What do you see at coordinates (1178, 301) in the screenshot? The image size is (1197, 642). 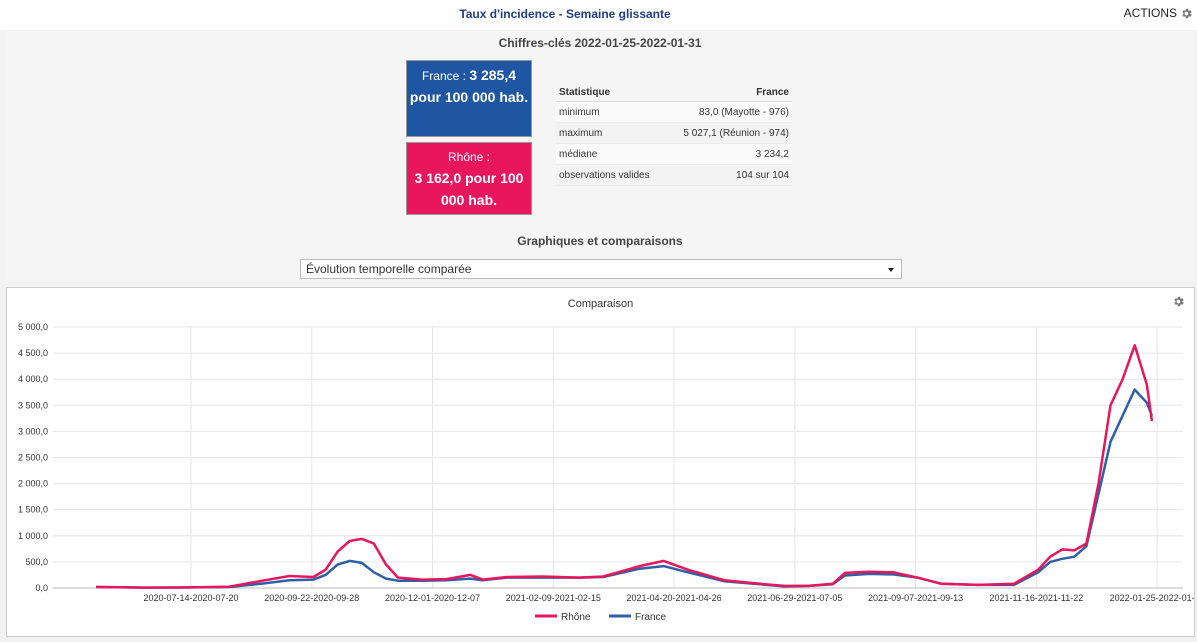 I see `chart-settings-gear-icon` at bounding box center [1178, 301].